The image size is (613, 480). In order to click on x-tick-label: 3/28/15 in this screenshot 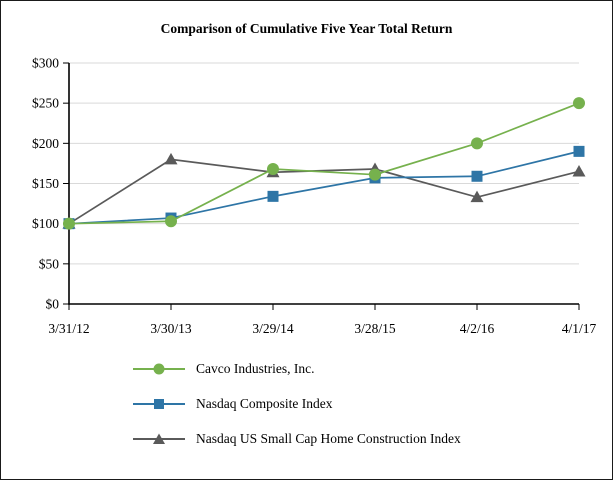, I will do `click(375, 328)`.